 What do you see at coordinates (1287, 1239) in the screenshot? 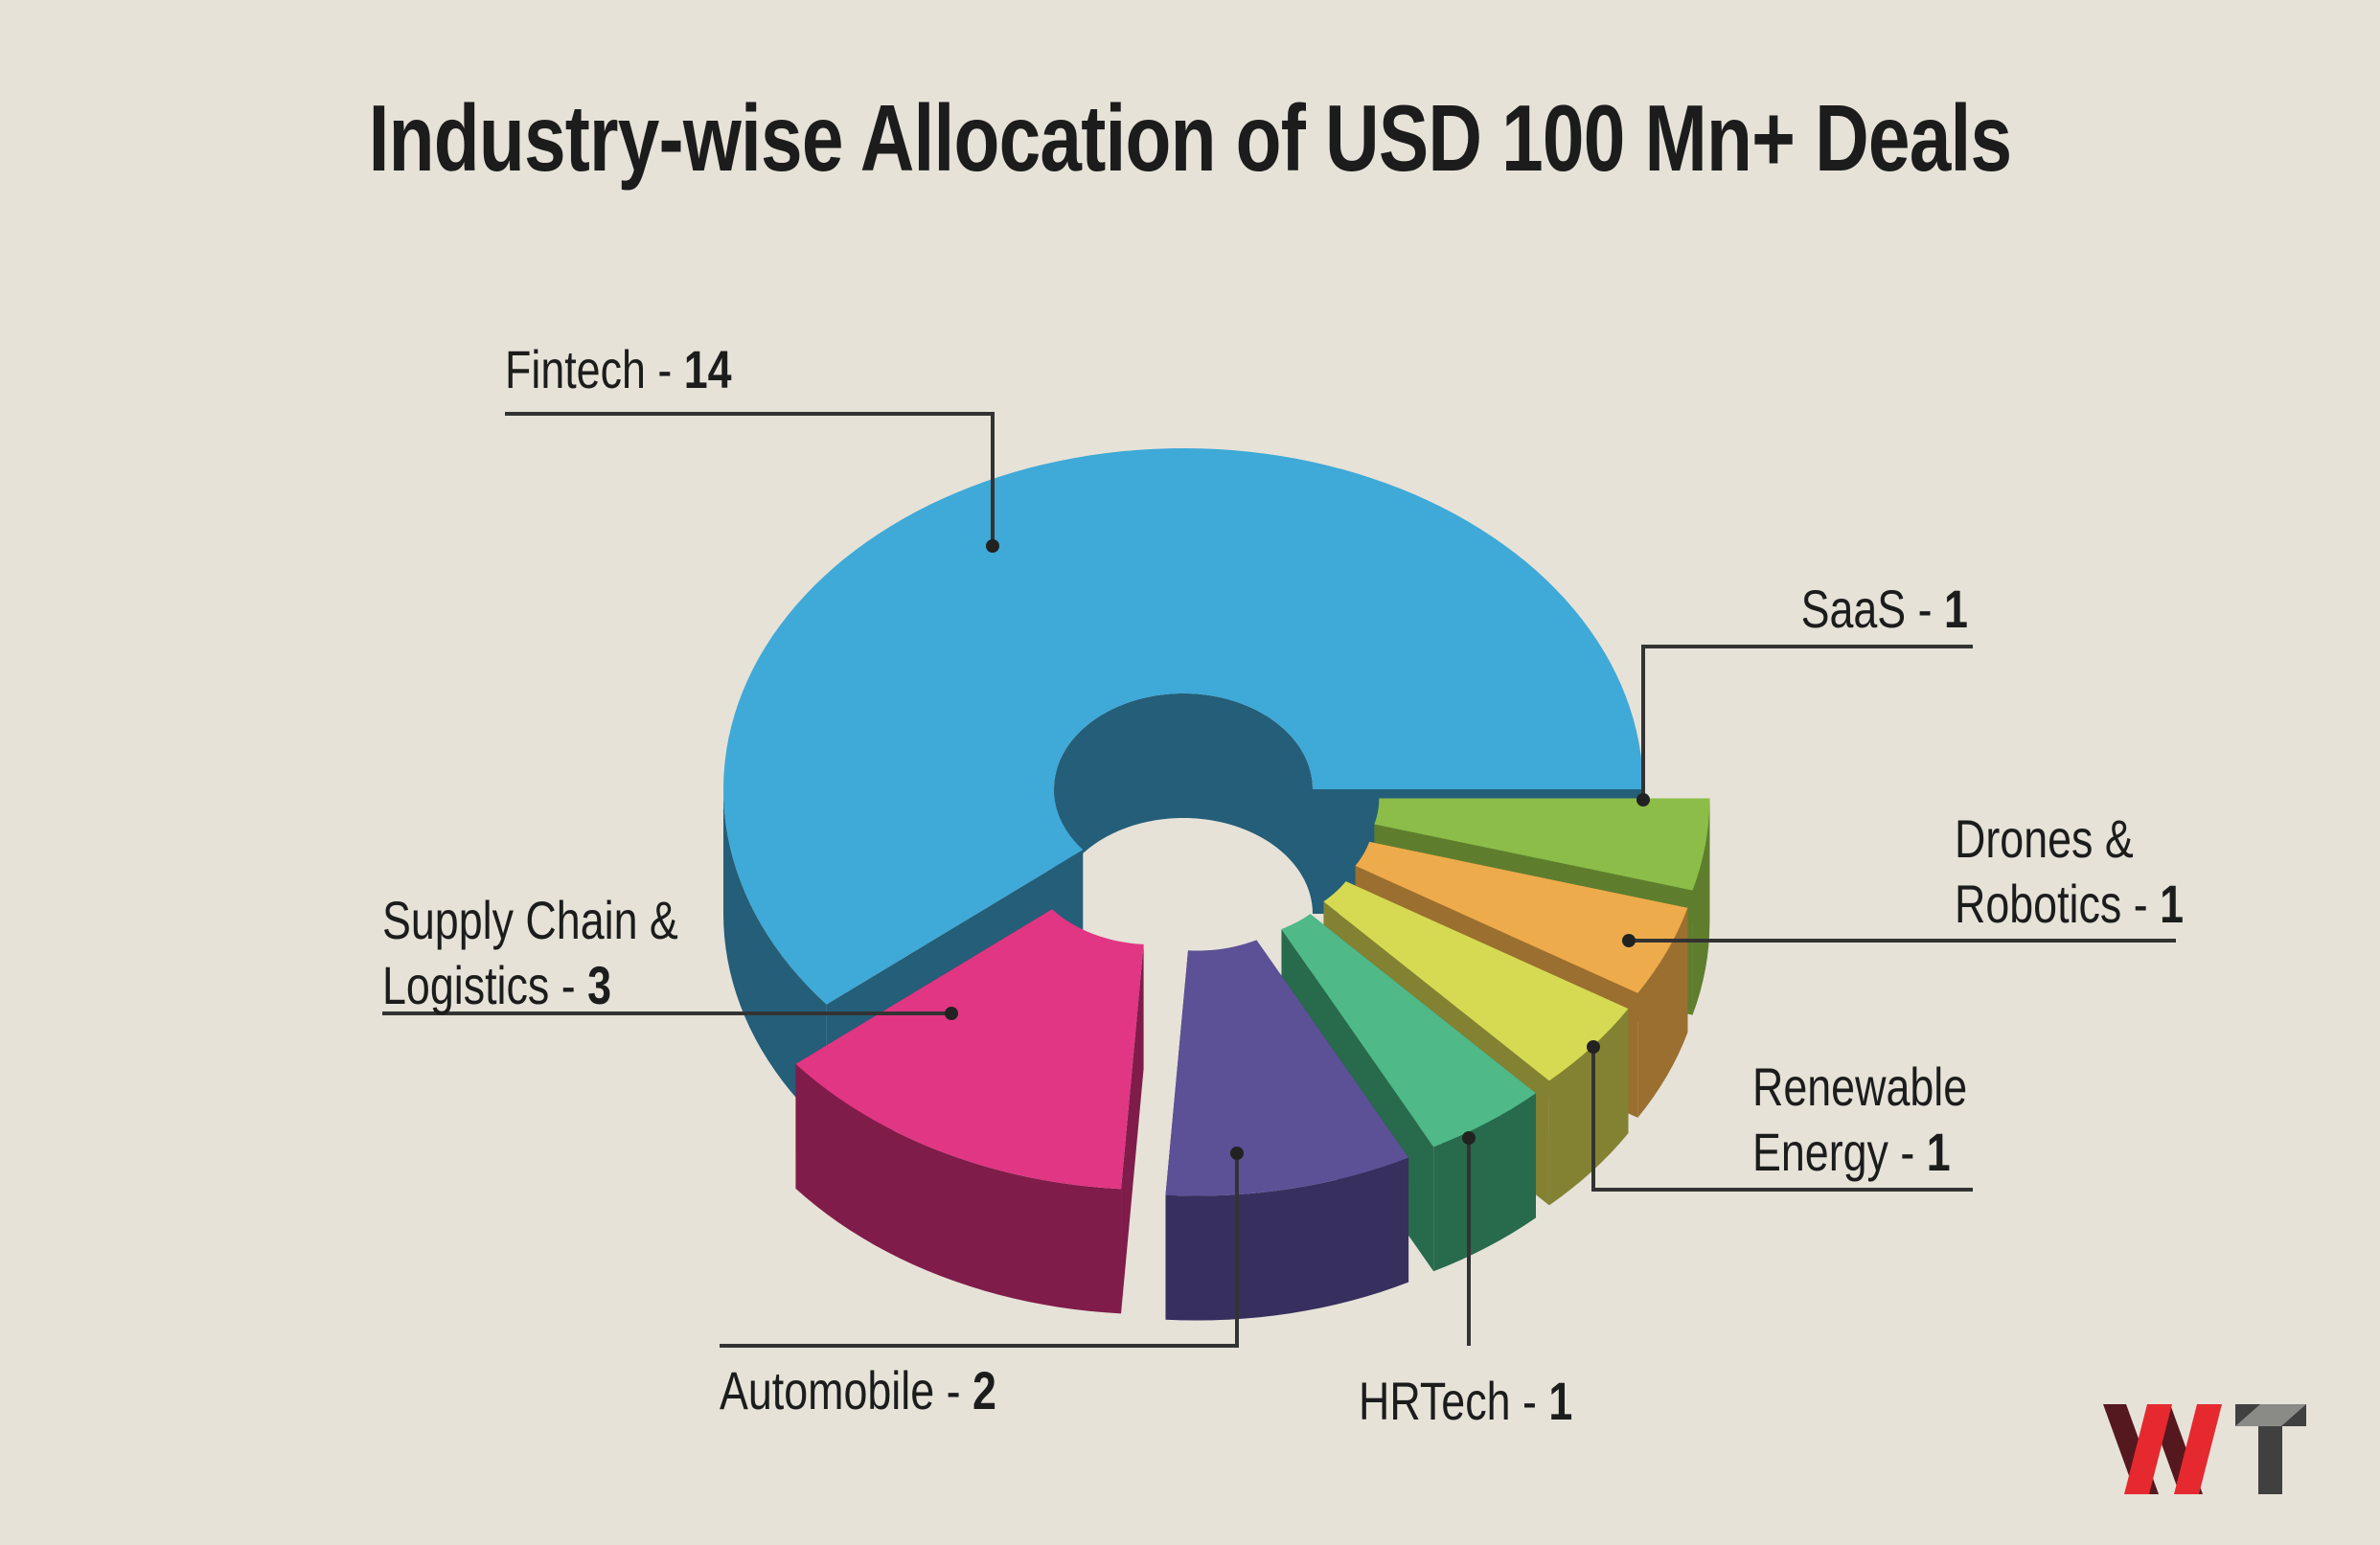
I see `slice-outer-wall-automobile` at bounding box center [1287, 1239].